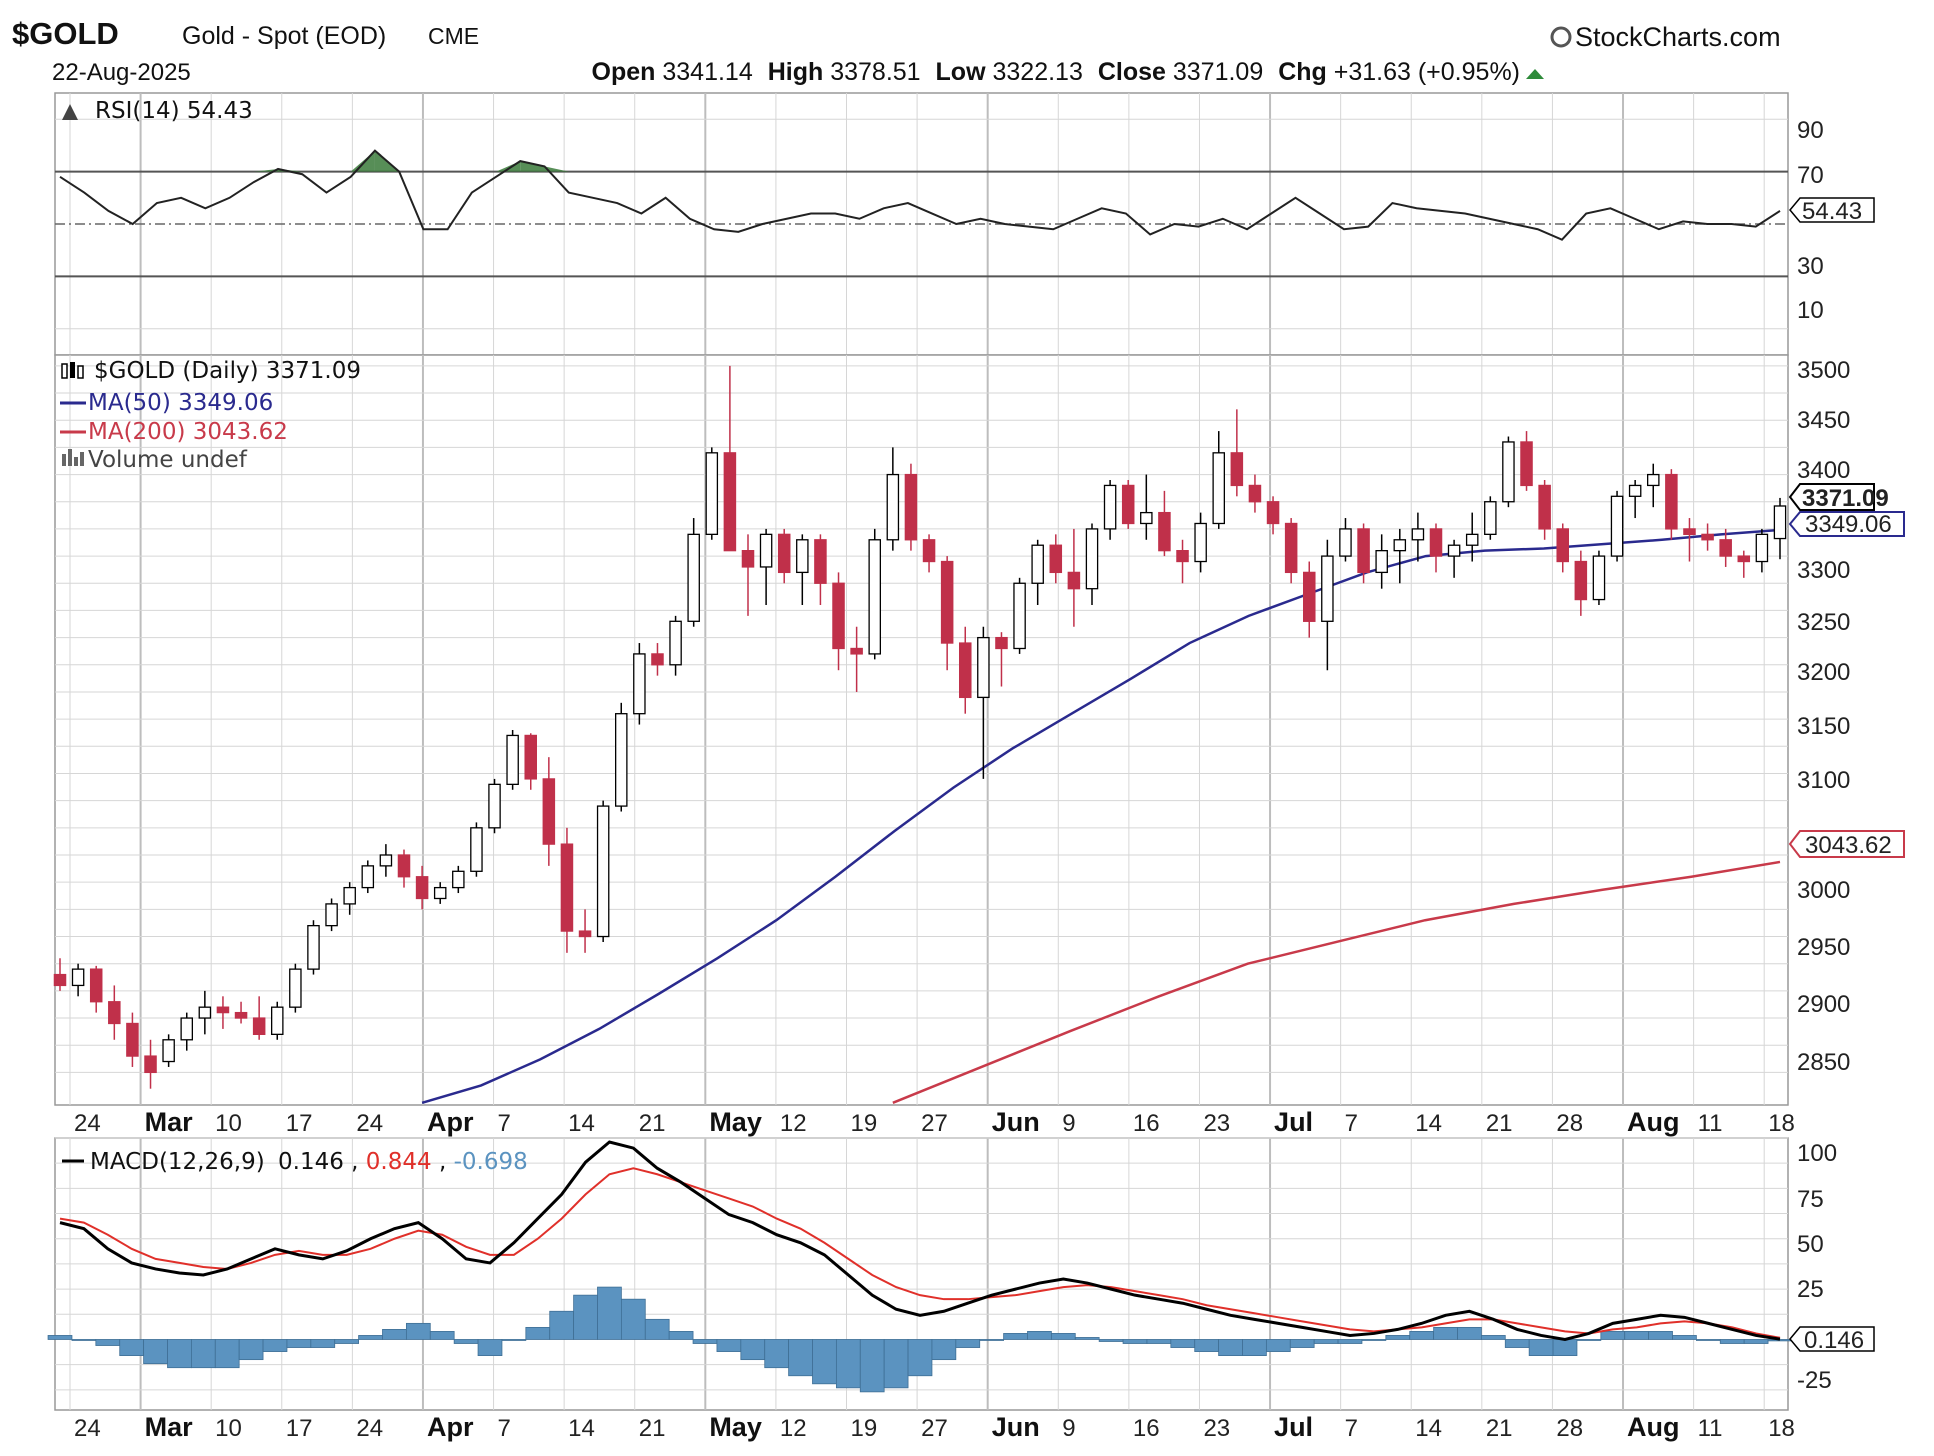 This screenshot has height=1456, width=1934. I want to click on x-tick-label: 24, so click(369, 1123).